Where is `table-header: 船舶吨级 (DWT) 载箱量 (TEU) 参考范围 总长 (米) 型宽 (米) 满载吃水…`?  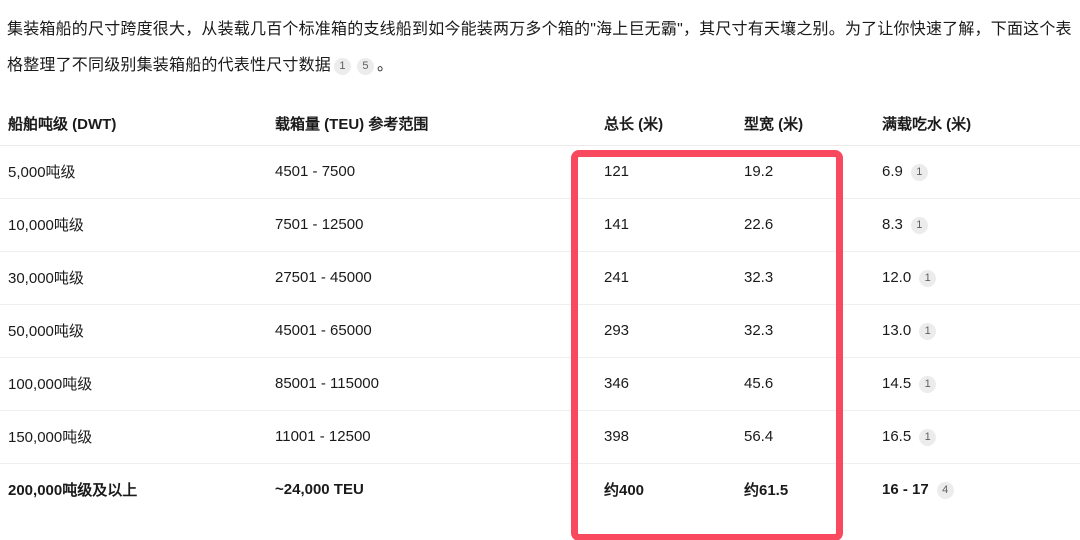
table-header: 船舶吨级 (DWT) 载箱量 (TEU) 参考范围 总长 (米) 型宽 (米) 满载吃水… is located at coordinates (540, 124).